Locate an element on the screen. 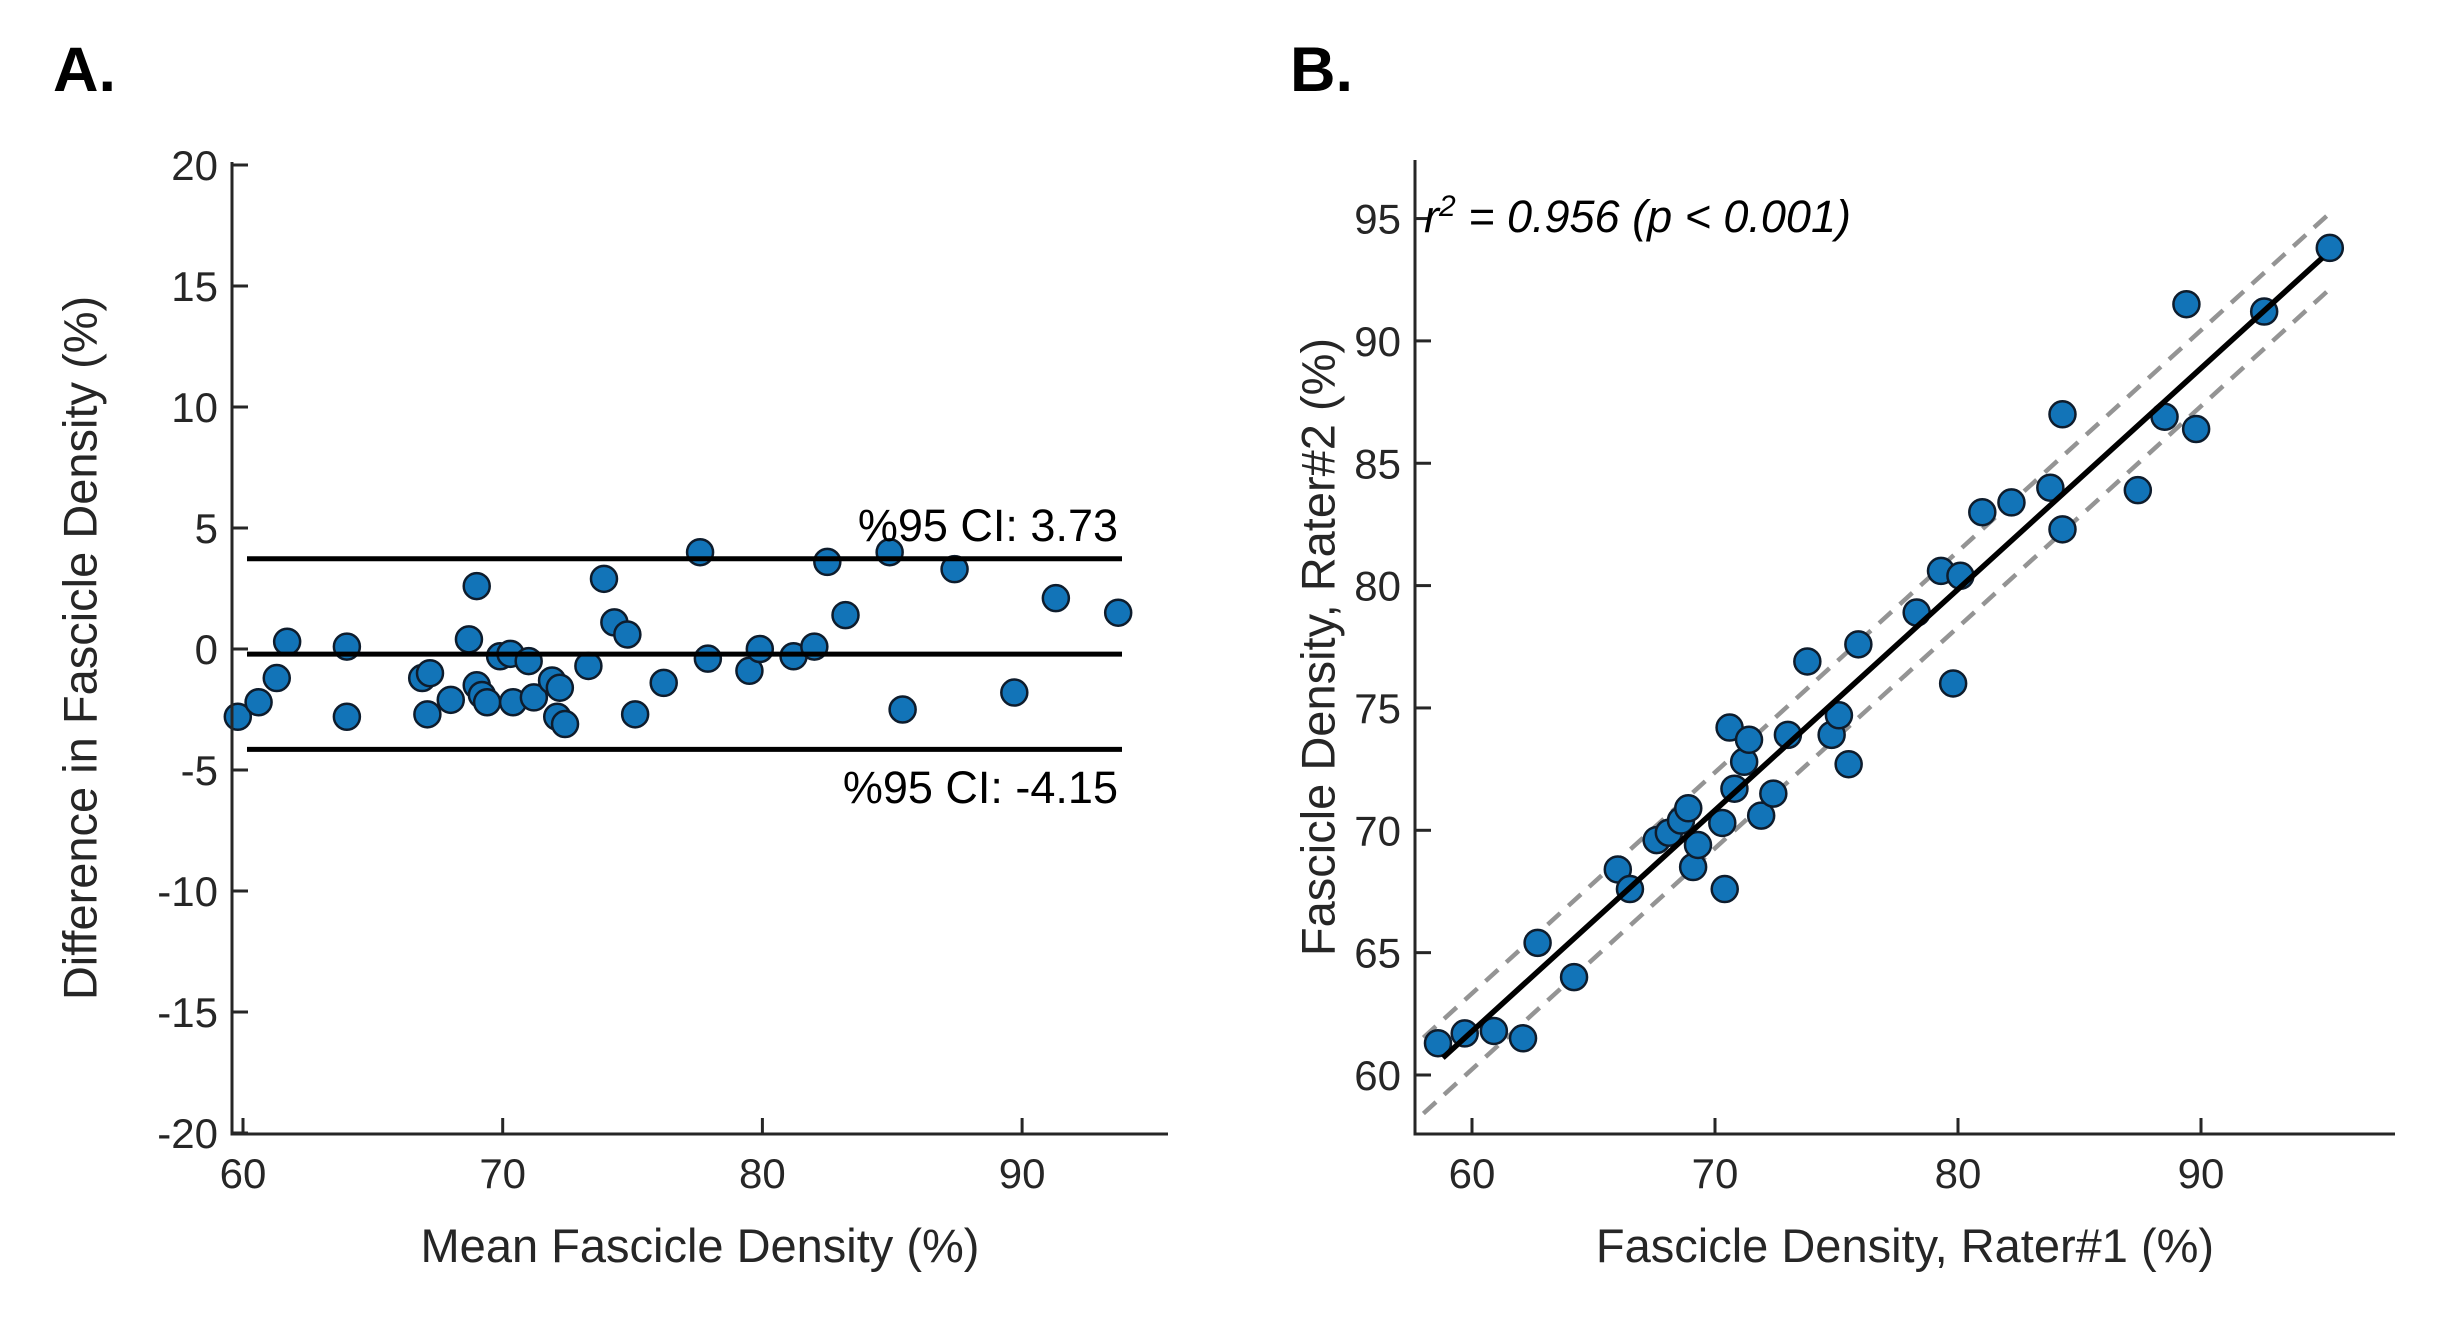 The image size is (2460, 1320). y-axis-tick-label: 70 is located at coordinates (1377, 830).